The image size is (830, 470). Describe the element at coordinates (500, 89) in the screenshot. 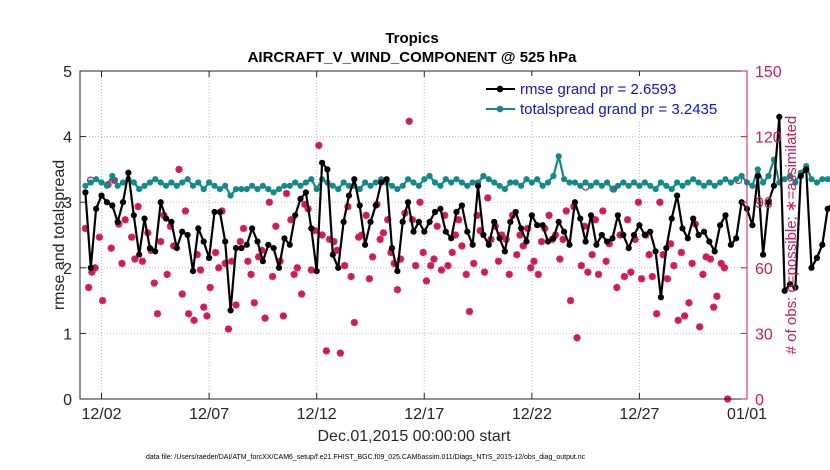

I see `legend-rmse-marker` at that location.